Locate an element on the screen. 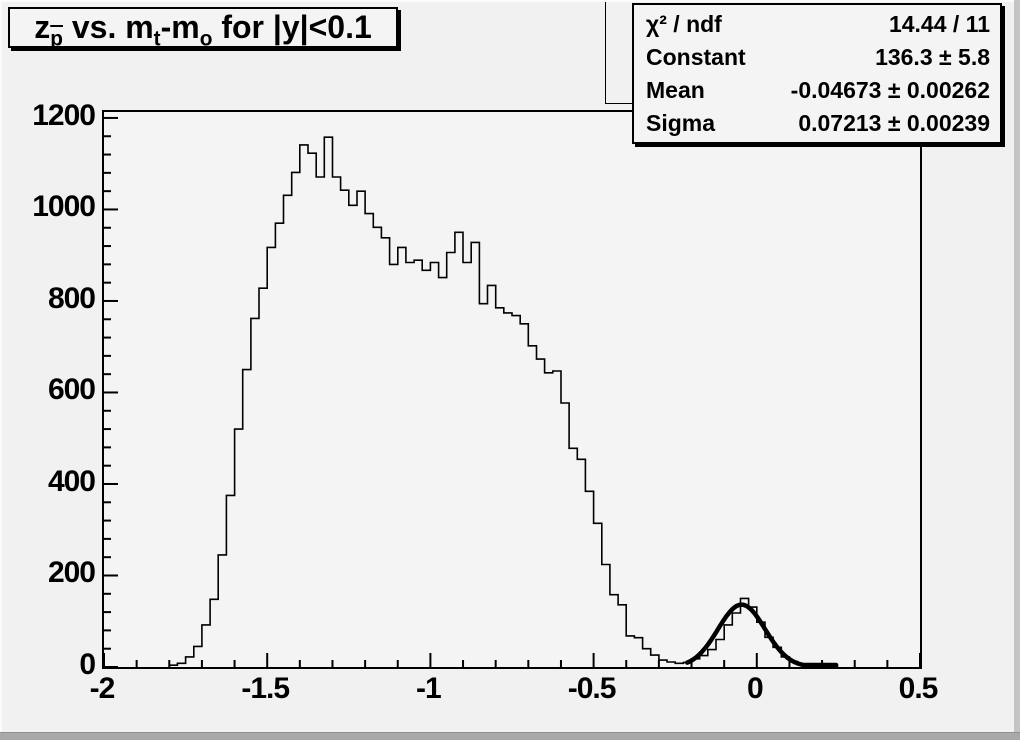 The width and height of the screenshot is (1020, 740). stats-row: Mean -0.04673 ± 0.00262 is located at coordinates (817, 90).